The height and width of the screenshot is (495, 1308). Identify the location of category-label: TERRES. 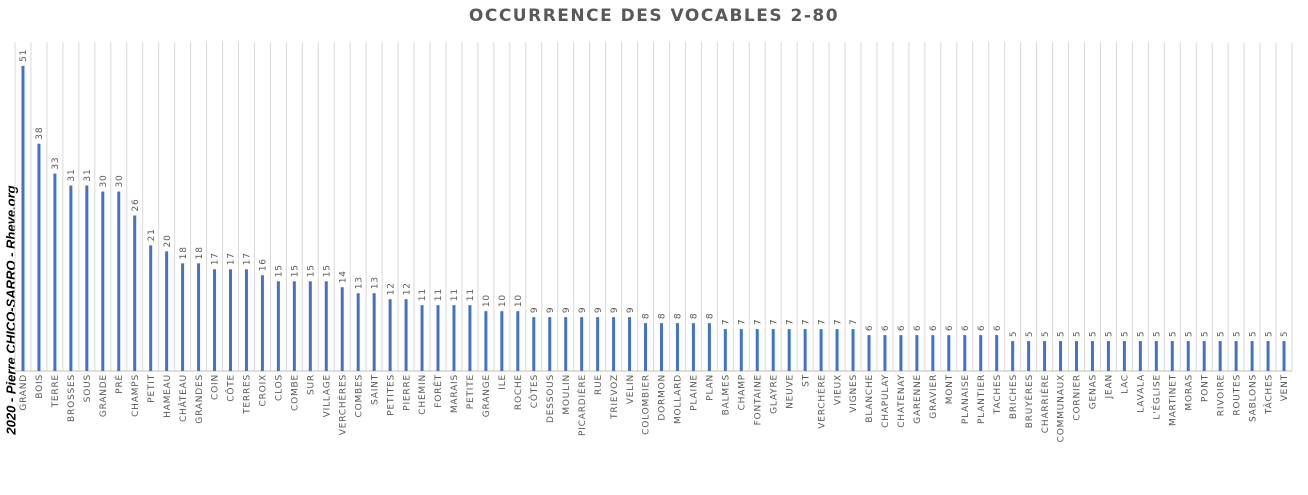
(248, 394).